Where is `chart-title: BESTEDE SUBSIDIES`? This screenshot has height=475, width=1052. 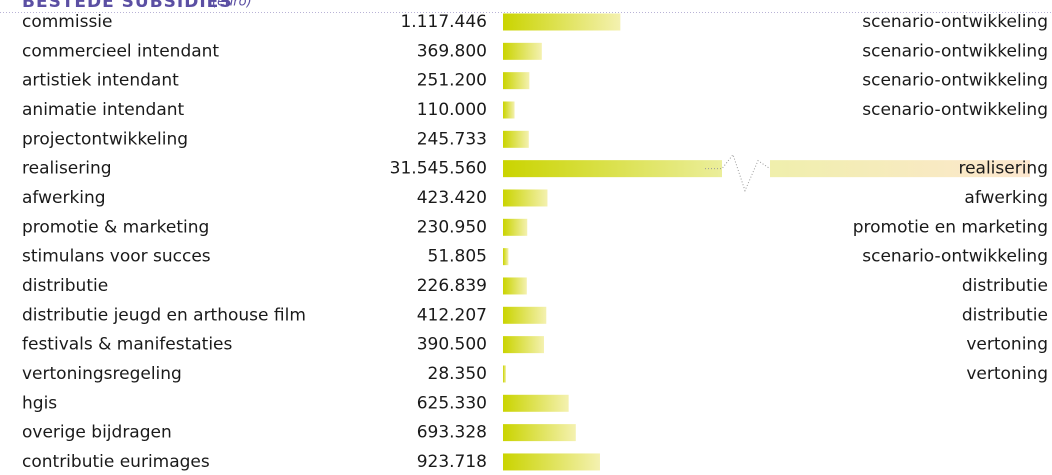
chart-title: BESTEDE SUBSIDIES is located at coordinates (127, 6).